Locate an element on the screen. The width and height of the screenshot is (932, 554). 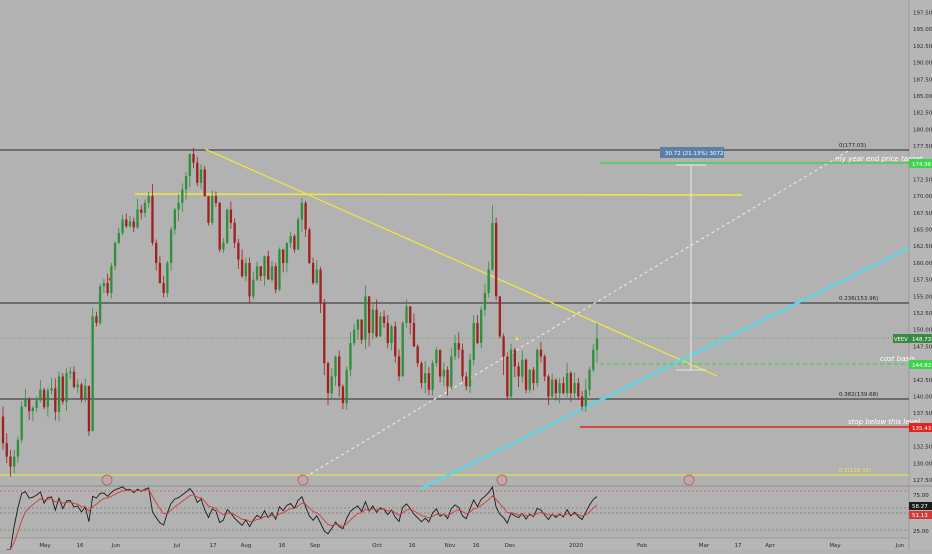
fib-label-0382: 0.382(139.68) is located at coordinates (858, 395).